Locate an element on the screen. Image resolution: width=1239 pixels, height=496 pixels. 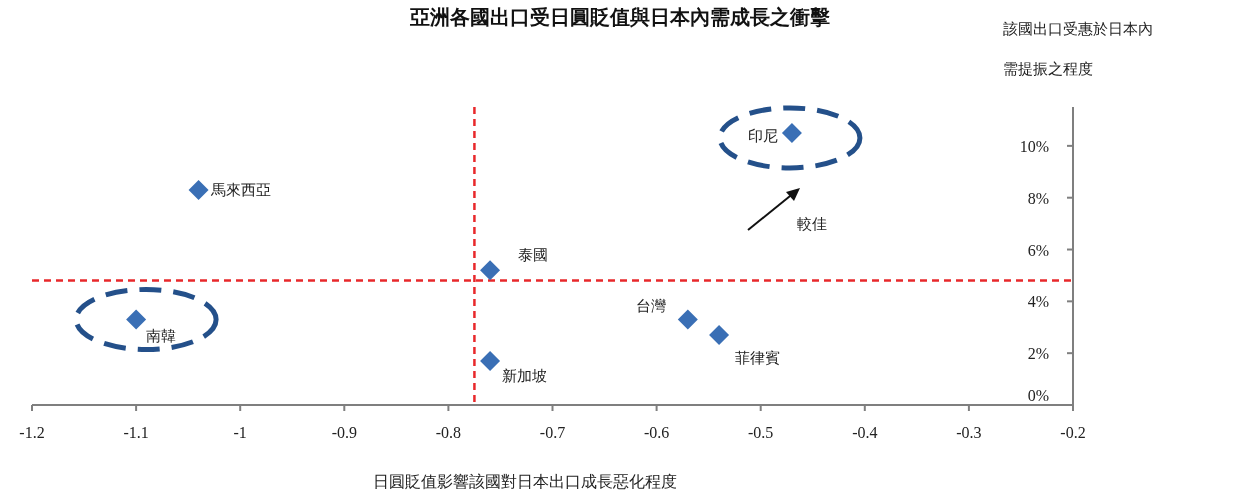
x-tick-label: -0.5 is located at coordinates (761, 432).